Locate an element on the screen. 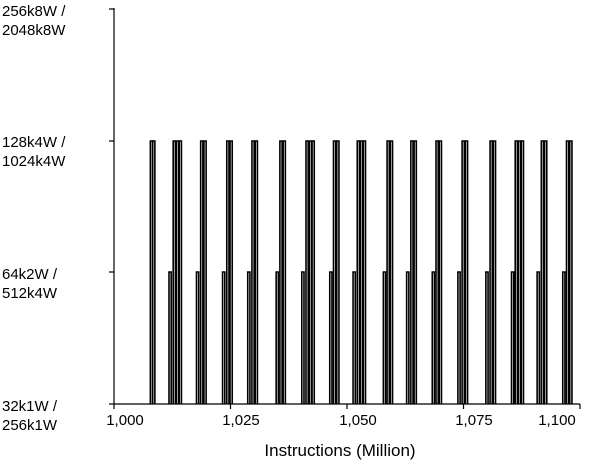  y-tick-line2: 256k1W is located at coordinates (30, 425).